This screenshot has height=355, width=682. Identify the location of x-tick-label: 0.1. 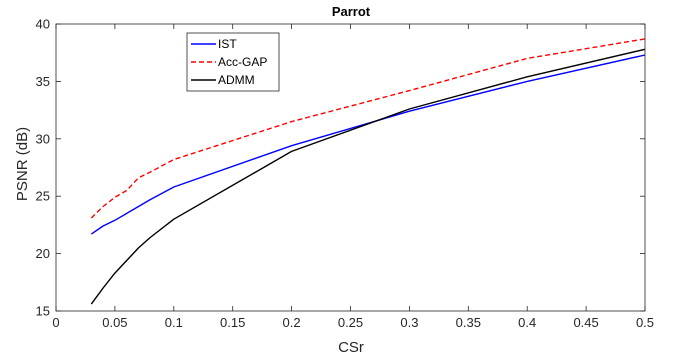
(174, 322).